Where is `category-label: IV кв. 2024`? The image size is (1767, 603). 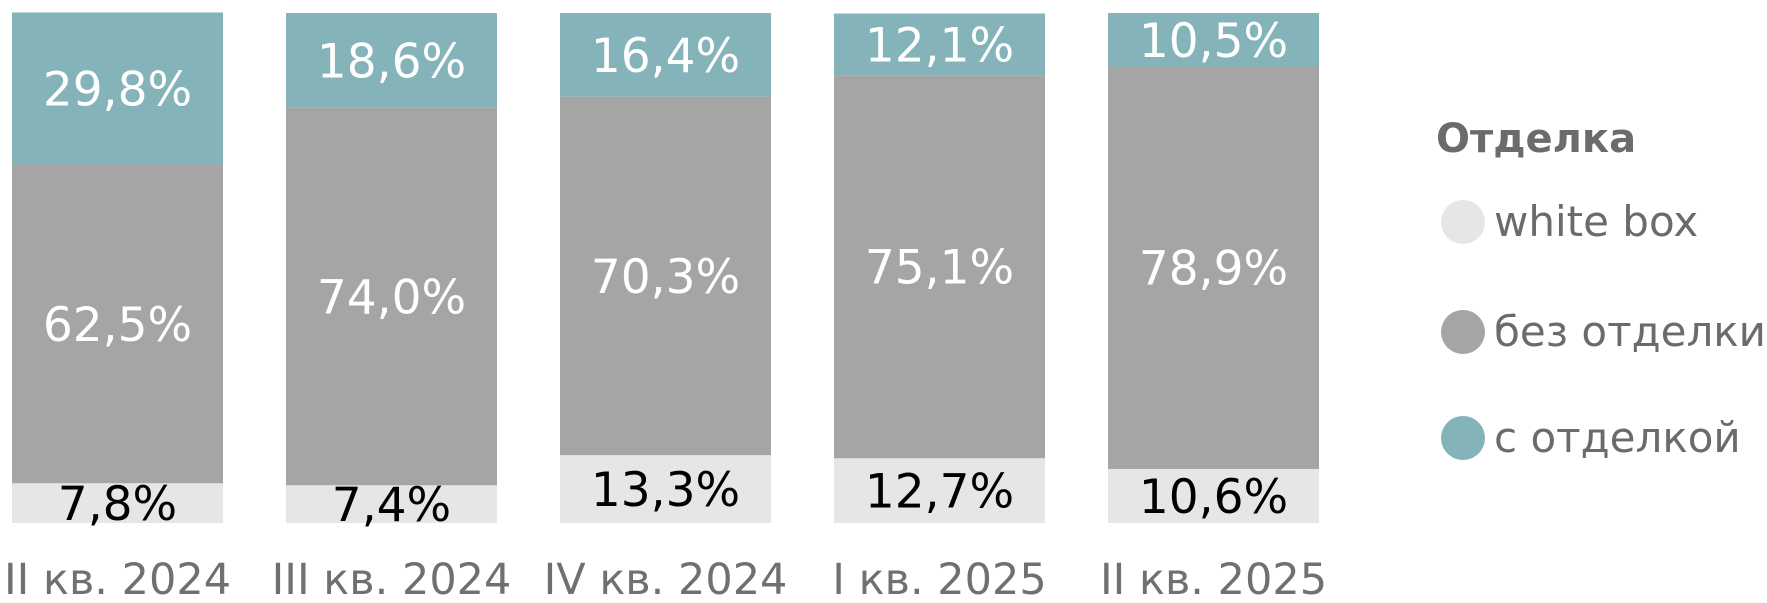
category-label: IV кв. 2024 is located at coordinates (666, 579).